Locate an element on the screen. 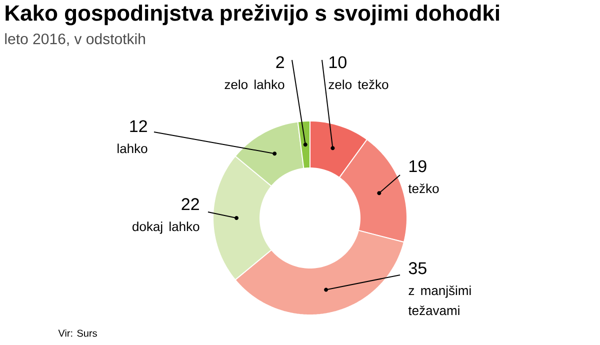 The image size is (600, 345). data-label: 19 is located at coordinates (418, 166).